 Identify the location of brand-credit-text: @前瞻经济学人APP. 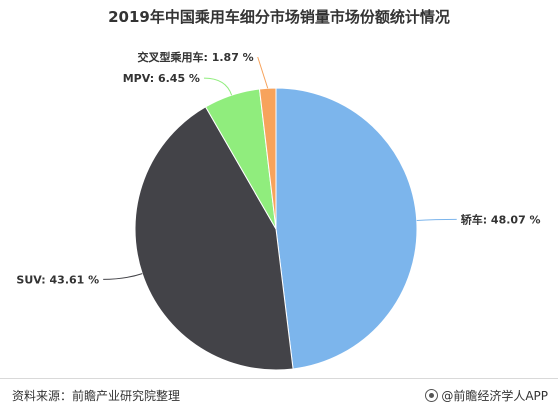
(494, 396).